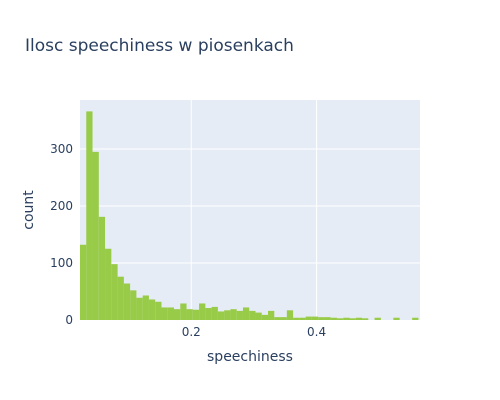 The image size is (500, 400). What do you see at coordinates (254, 332) in the screenshot?
I see `x-axis-ticks: 0.2 0.4` at bounding box center [254, 332].